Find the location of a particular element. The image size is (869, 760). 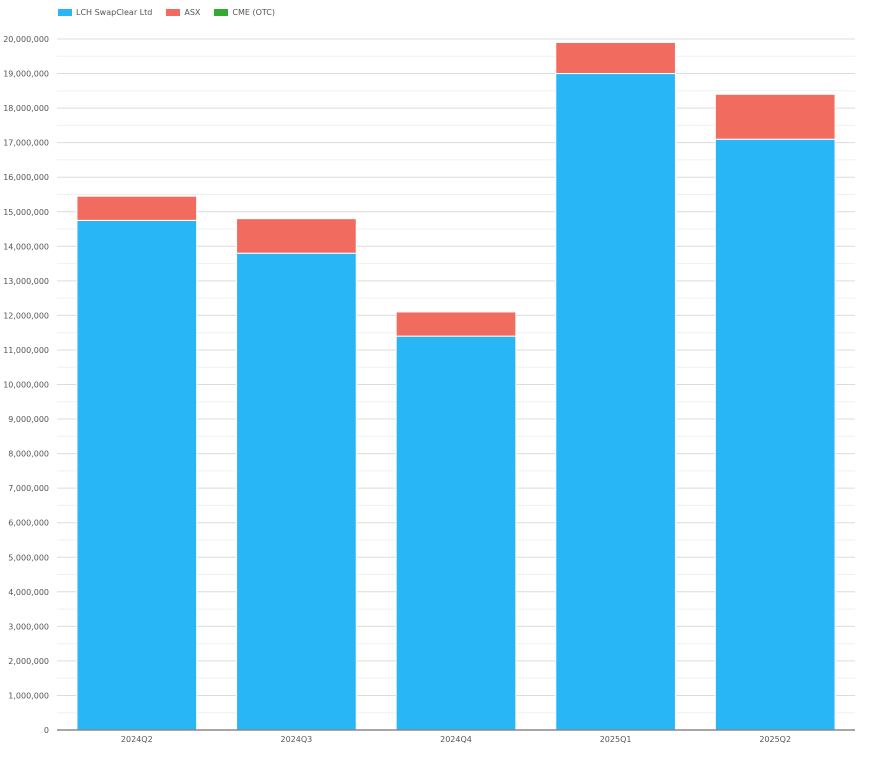

legend-label-cme-otc: CME (OTC) is located at coordinates (254, 12).